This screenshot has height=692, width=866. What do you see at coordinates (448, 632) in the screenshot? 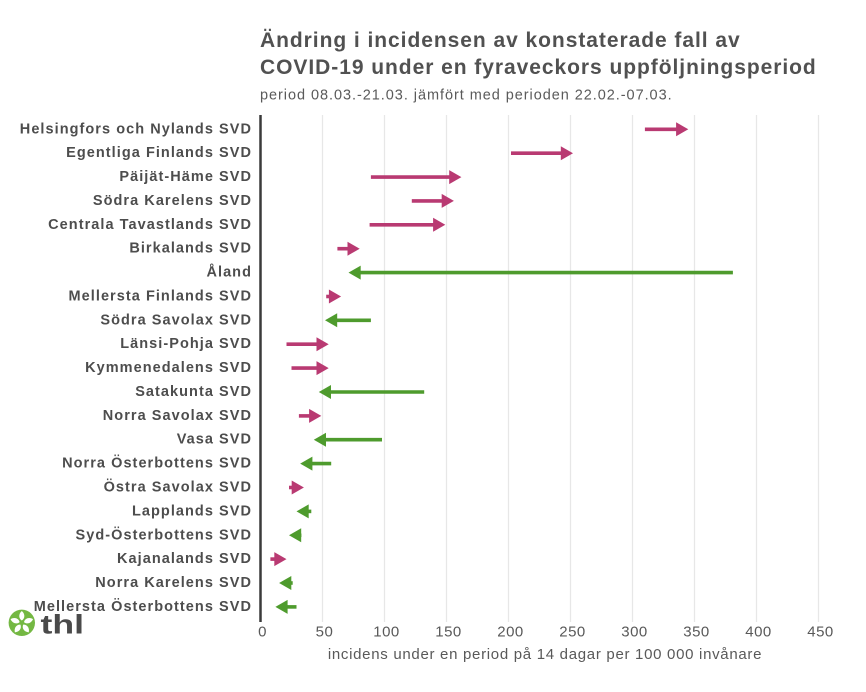
I see `svg-text: 150` at bounding box center [448, 632].